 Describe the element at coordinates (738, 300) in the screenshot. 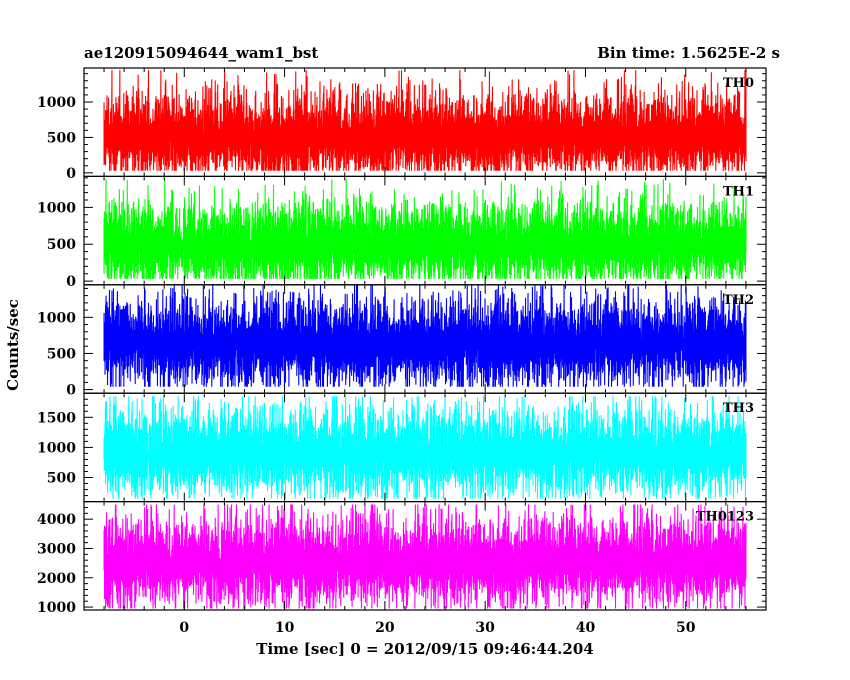

I see `panel-label-th2: TH2` at that location.